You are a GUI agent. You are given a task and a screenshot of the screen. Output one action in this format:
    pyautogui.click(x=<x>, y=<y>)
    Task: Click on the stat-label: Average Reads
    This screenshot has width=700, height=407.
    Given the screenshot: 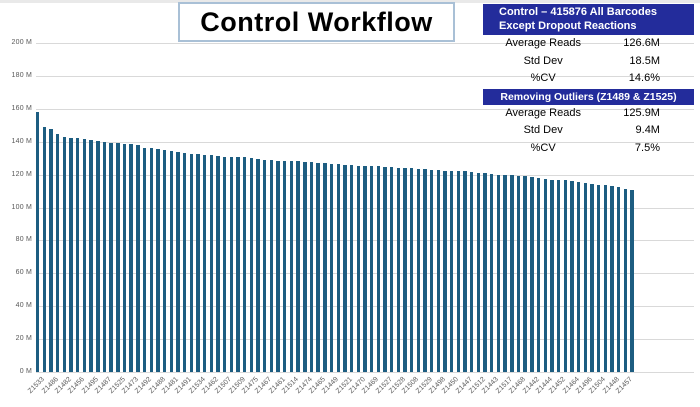 What is the action you would take?
    pyautogui.click(x=543, y=43)
    